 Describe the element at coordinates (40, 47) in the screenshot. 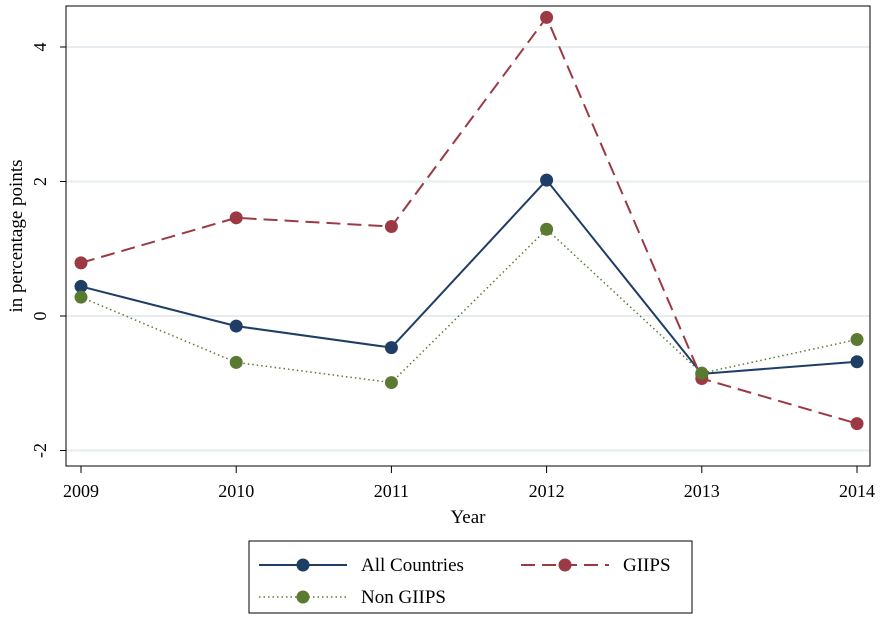

I see `y-tick-label: 4` at that location.